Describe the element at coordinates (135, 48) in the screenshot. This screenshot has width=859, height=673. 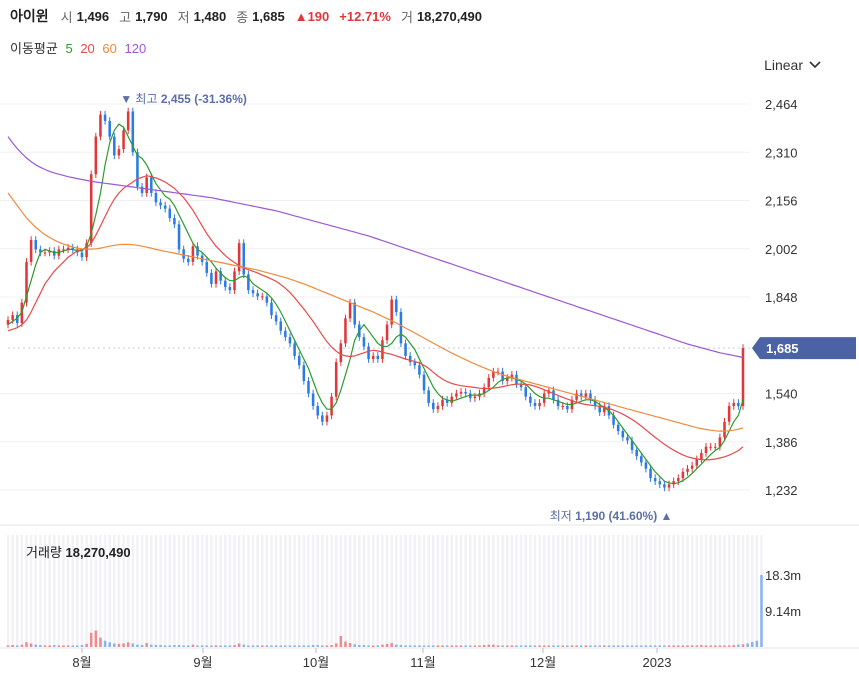
I see `ma-120-label: 120` at that location.